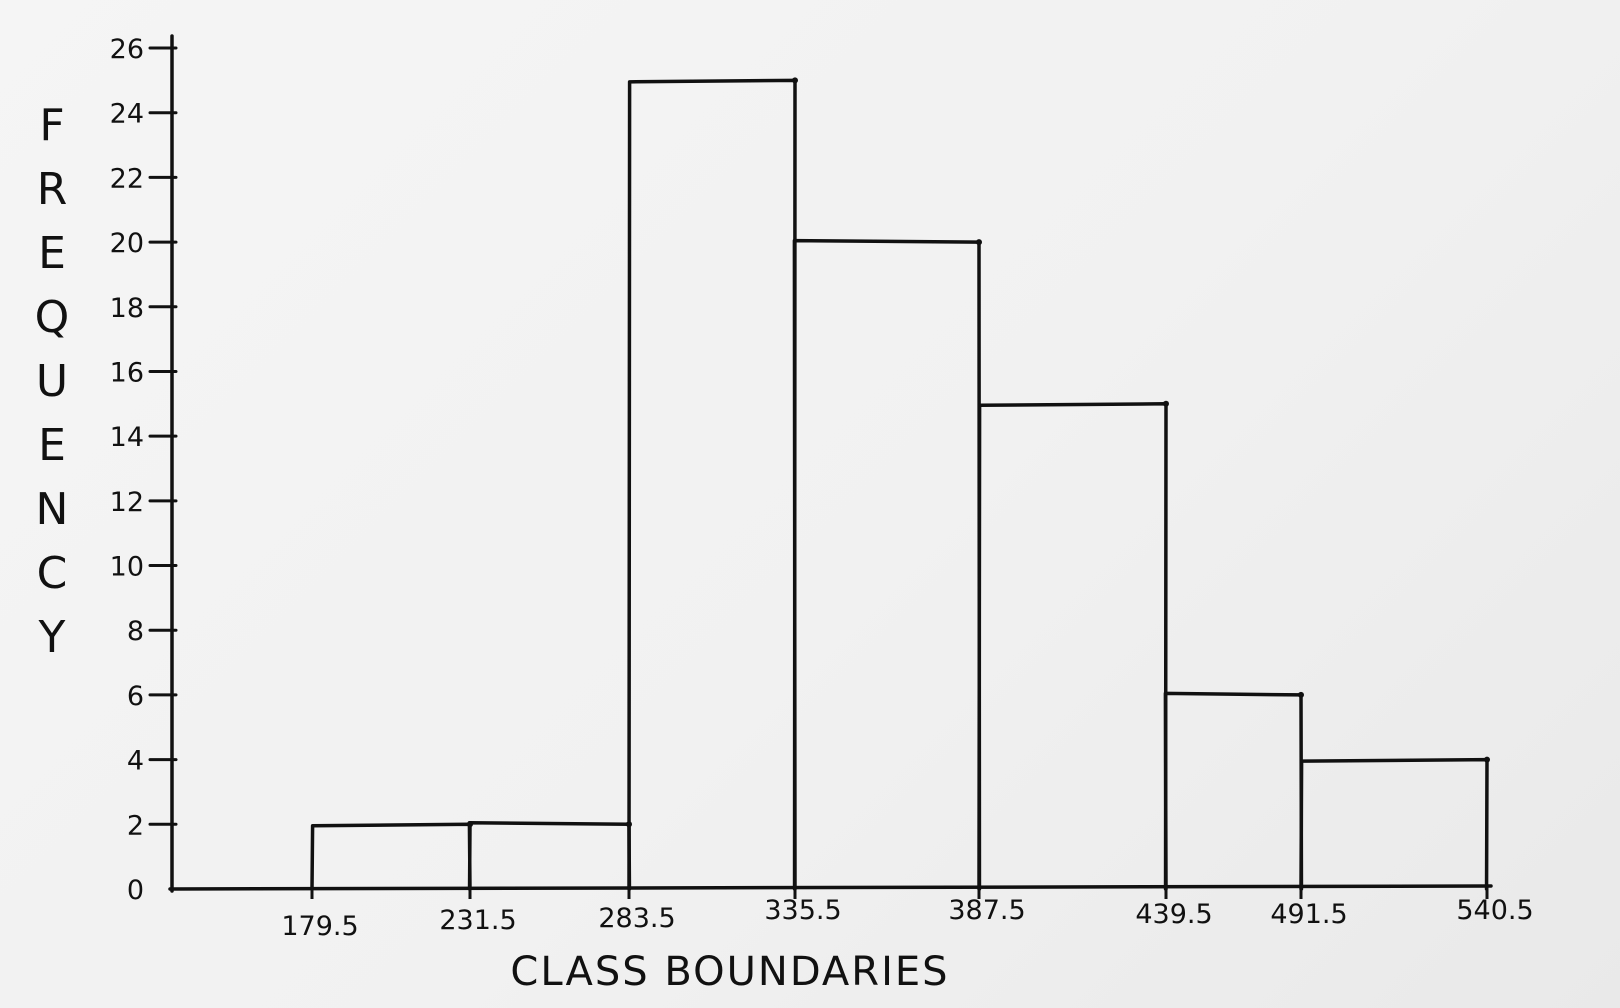  I want to click on y-axis-label-letter: U, so click(52, 381).